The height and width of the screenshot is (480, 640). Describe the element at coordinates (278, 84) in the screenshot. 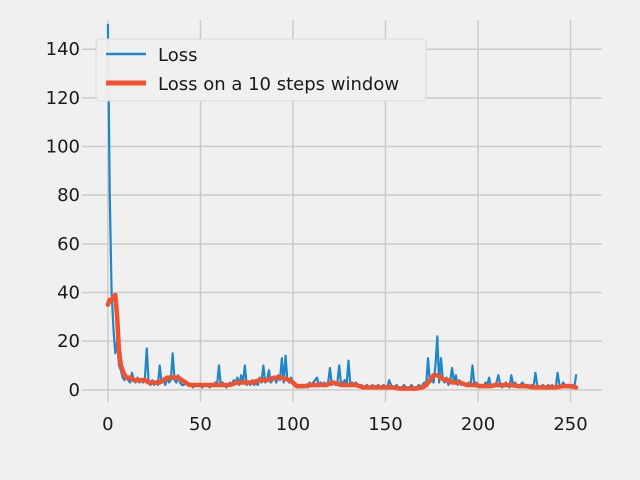

I see `legend-label-window: Loss on a 10 steps window` at that location.